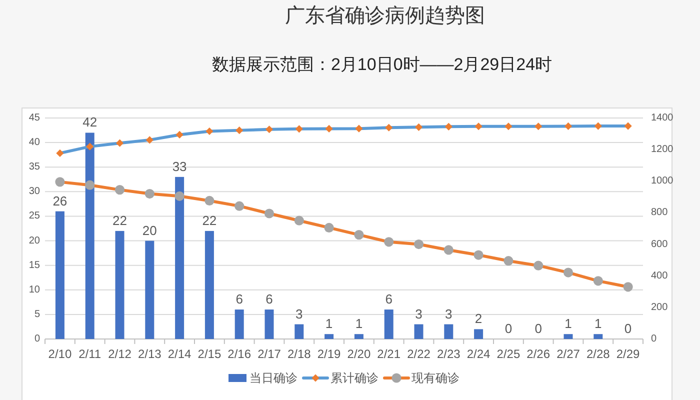  What do you see at coordinates (149, 230) in the screenshot?
I see `data-label: 20` at bounding box center [149, 230].